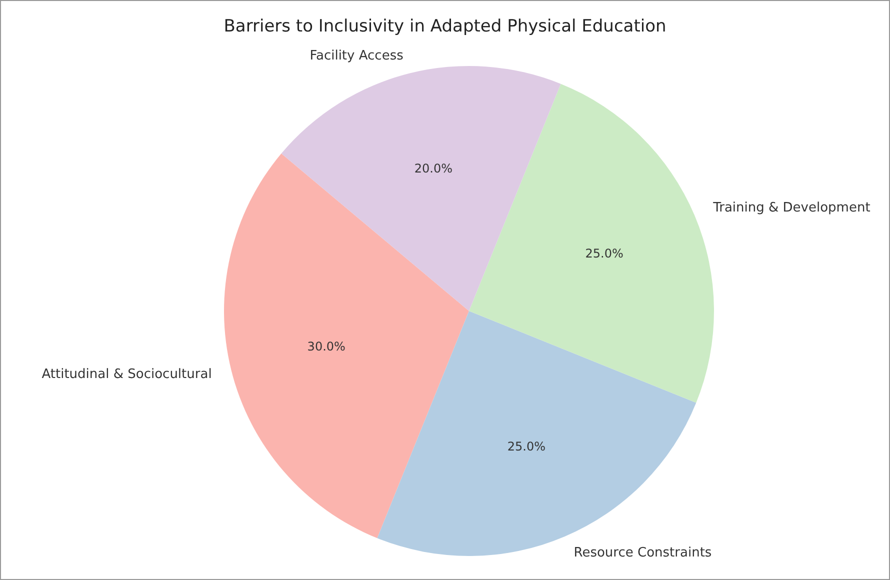  What do you see at coordinates (326, 347) in the screenshot?
I see `data-label: 30.0%` at bounding box center [326, 347].